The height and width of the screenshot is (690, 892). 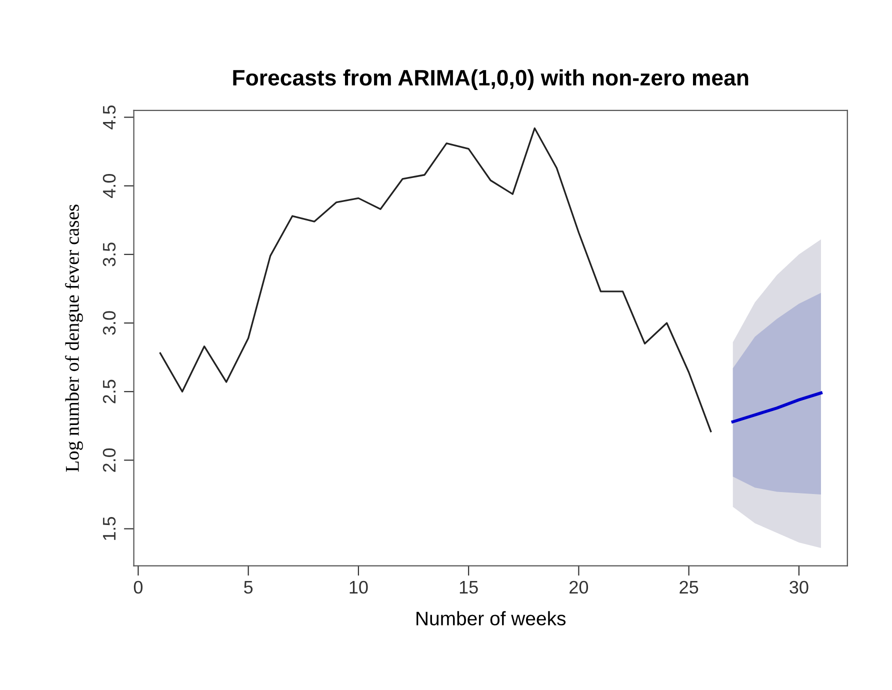 I want to click on x-tick-label: 10, so click(x=359, y=587).